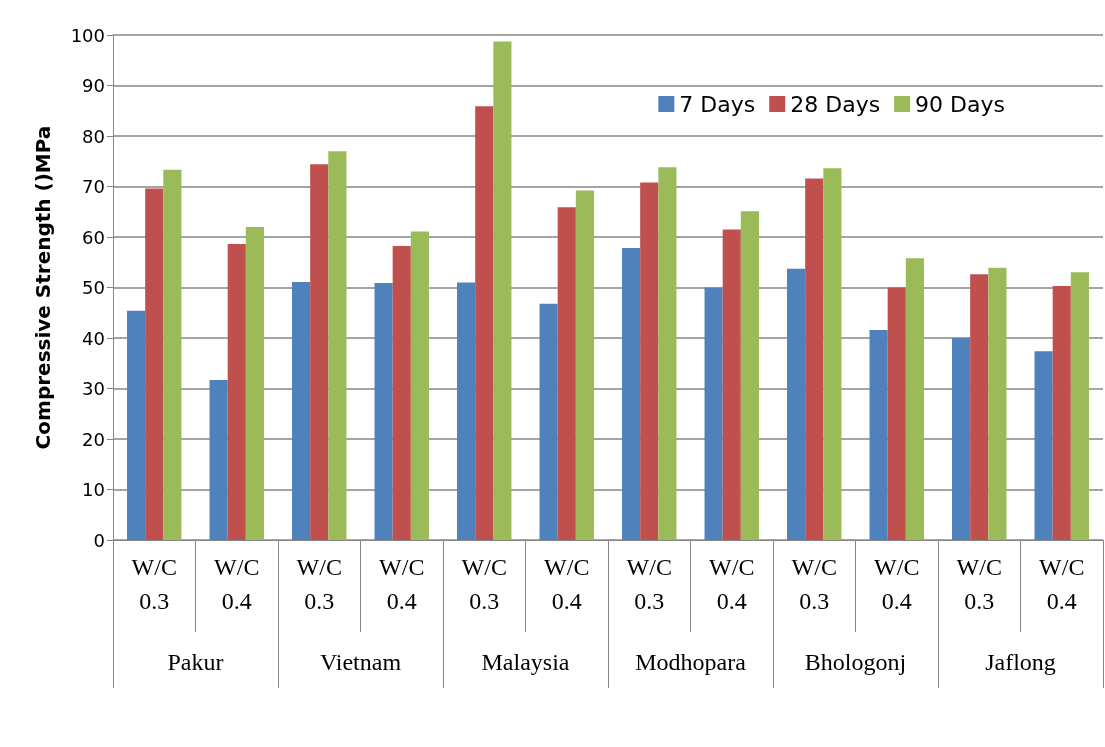  What do you see at coordinates (43, 287) in the screenshot?
I see `y-axis-title: Compressive Strength ()MPa` at bounding box center [43, 287].